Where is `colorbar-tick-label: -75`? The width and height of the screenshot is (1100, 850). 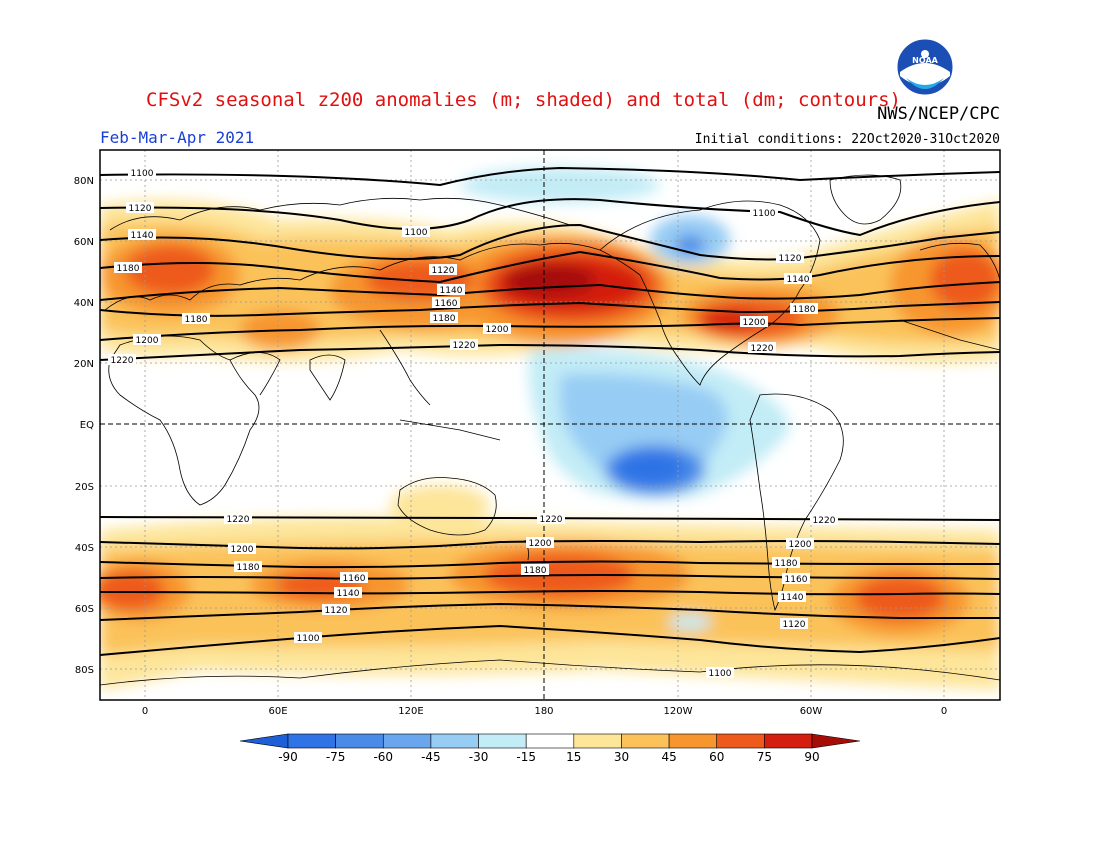
colorbar-tick-label: -75 is located at coordinates (336, 757).